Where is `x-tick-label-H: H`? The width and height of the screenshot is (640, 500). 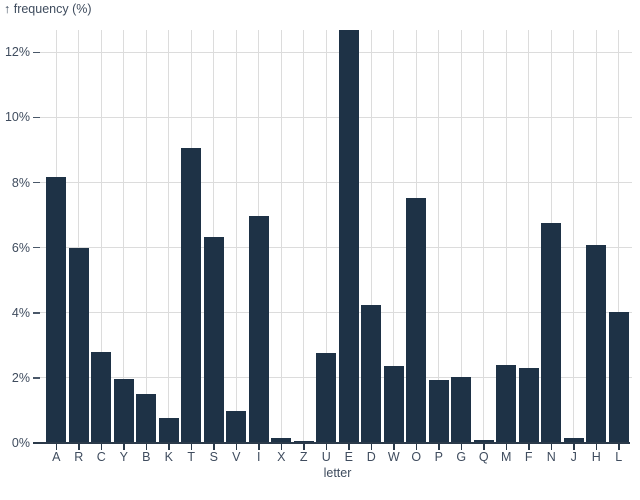
x-tick-label-H: H is located at coordinates (596, 457).